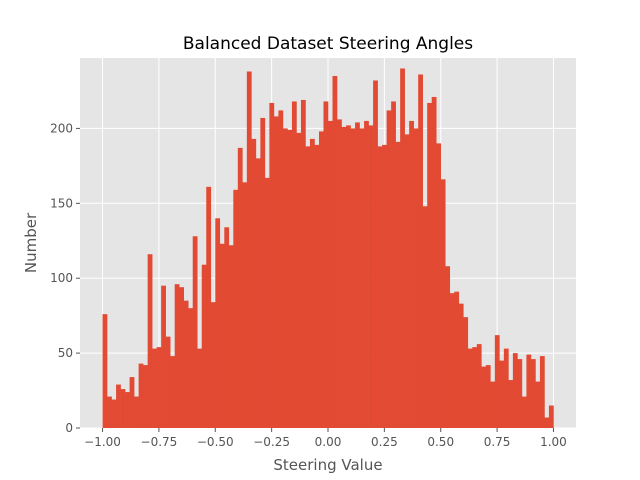 The height and width of the screenshot is (480, 640). What do you see at coordinates (271, 442) in the screenshot?
I see `x-tick-label-3: −0.25` at bounding box center [271, 442].